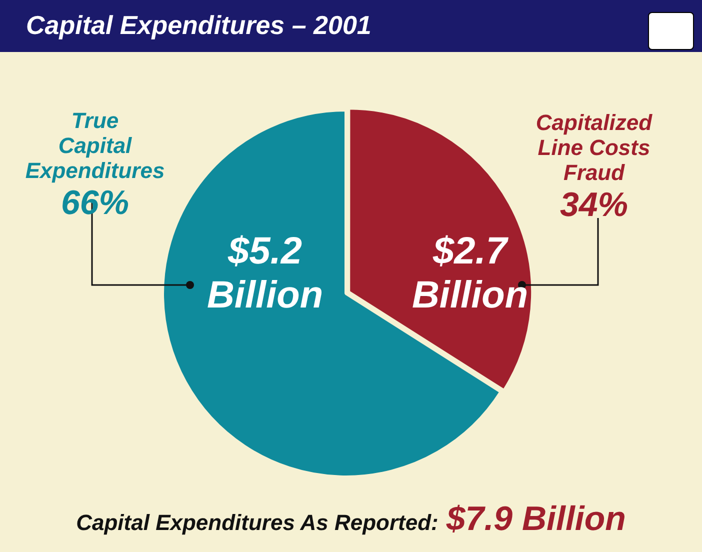  Describe the element at coordinates (95, 145) in the screenshot. I see `slice-label: True Capital Expenditures` at that location.